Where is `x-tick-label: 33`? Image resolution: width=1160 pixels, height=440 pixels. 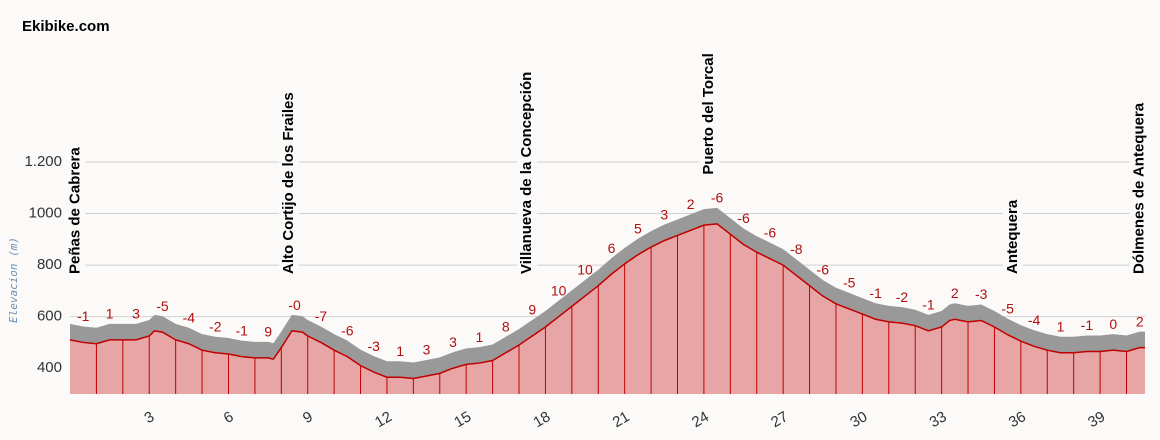
x-tick-label: 33 is located at coordinates (938, 419).